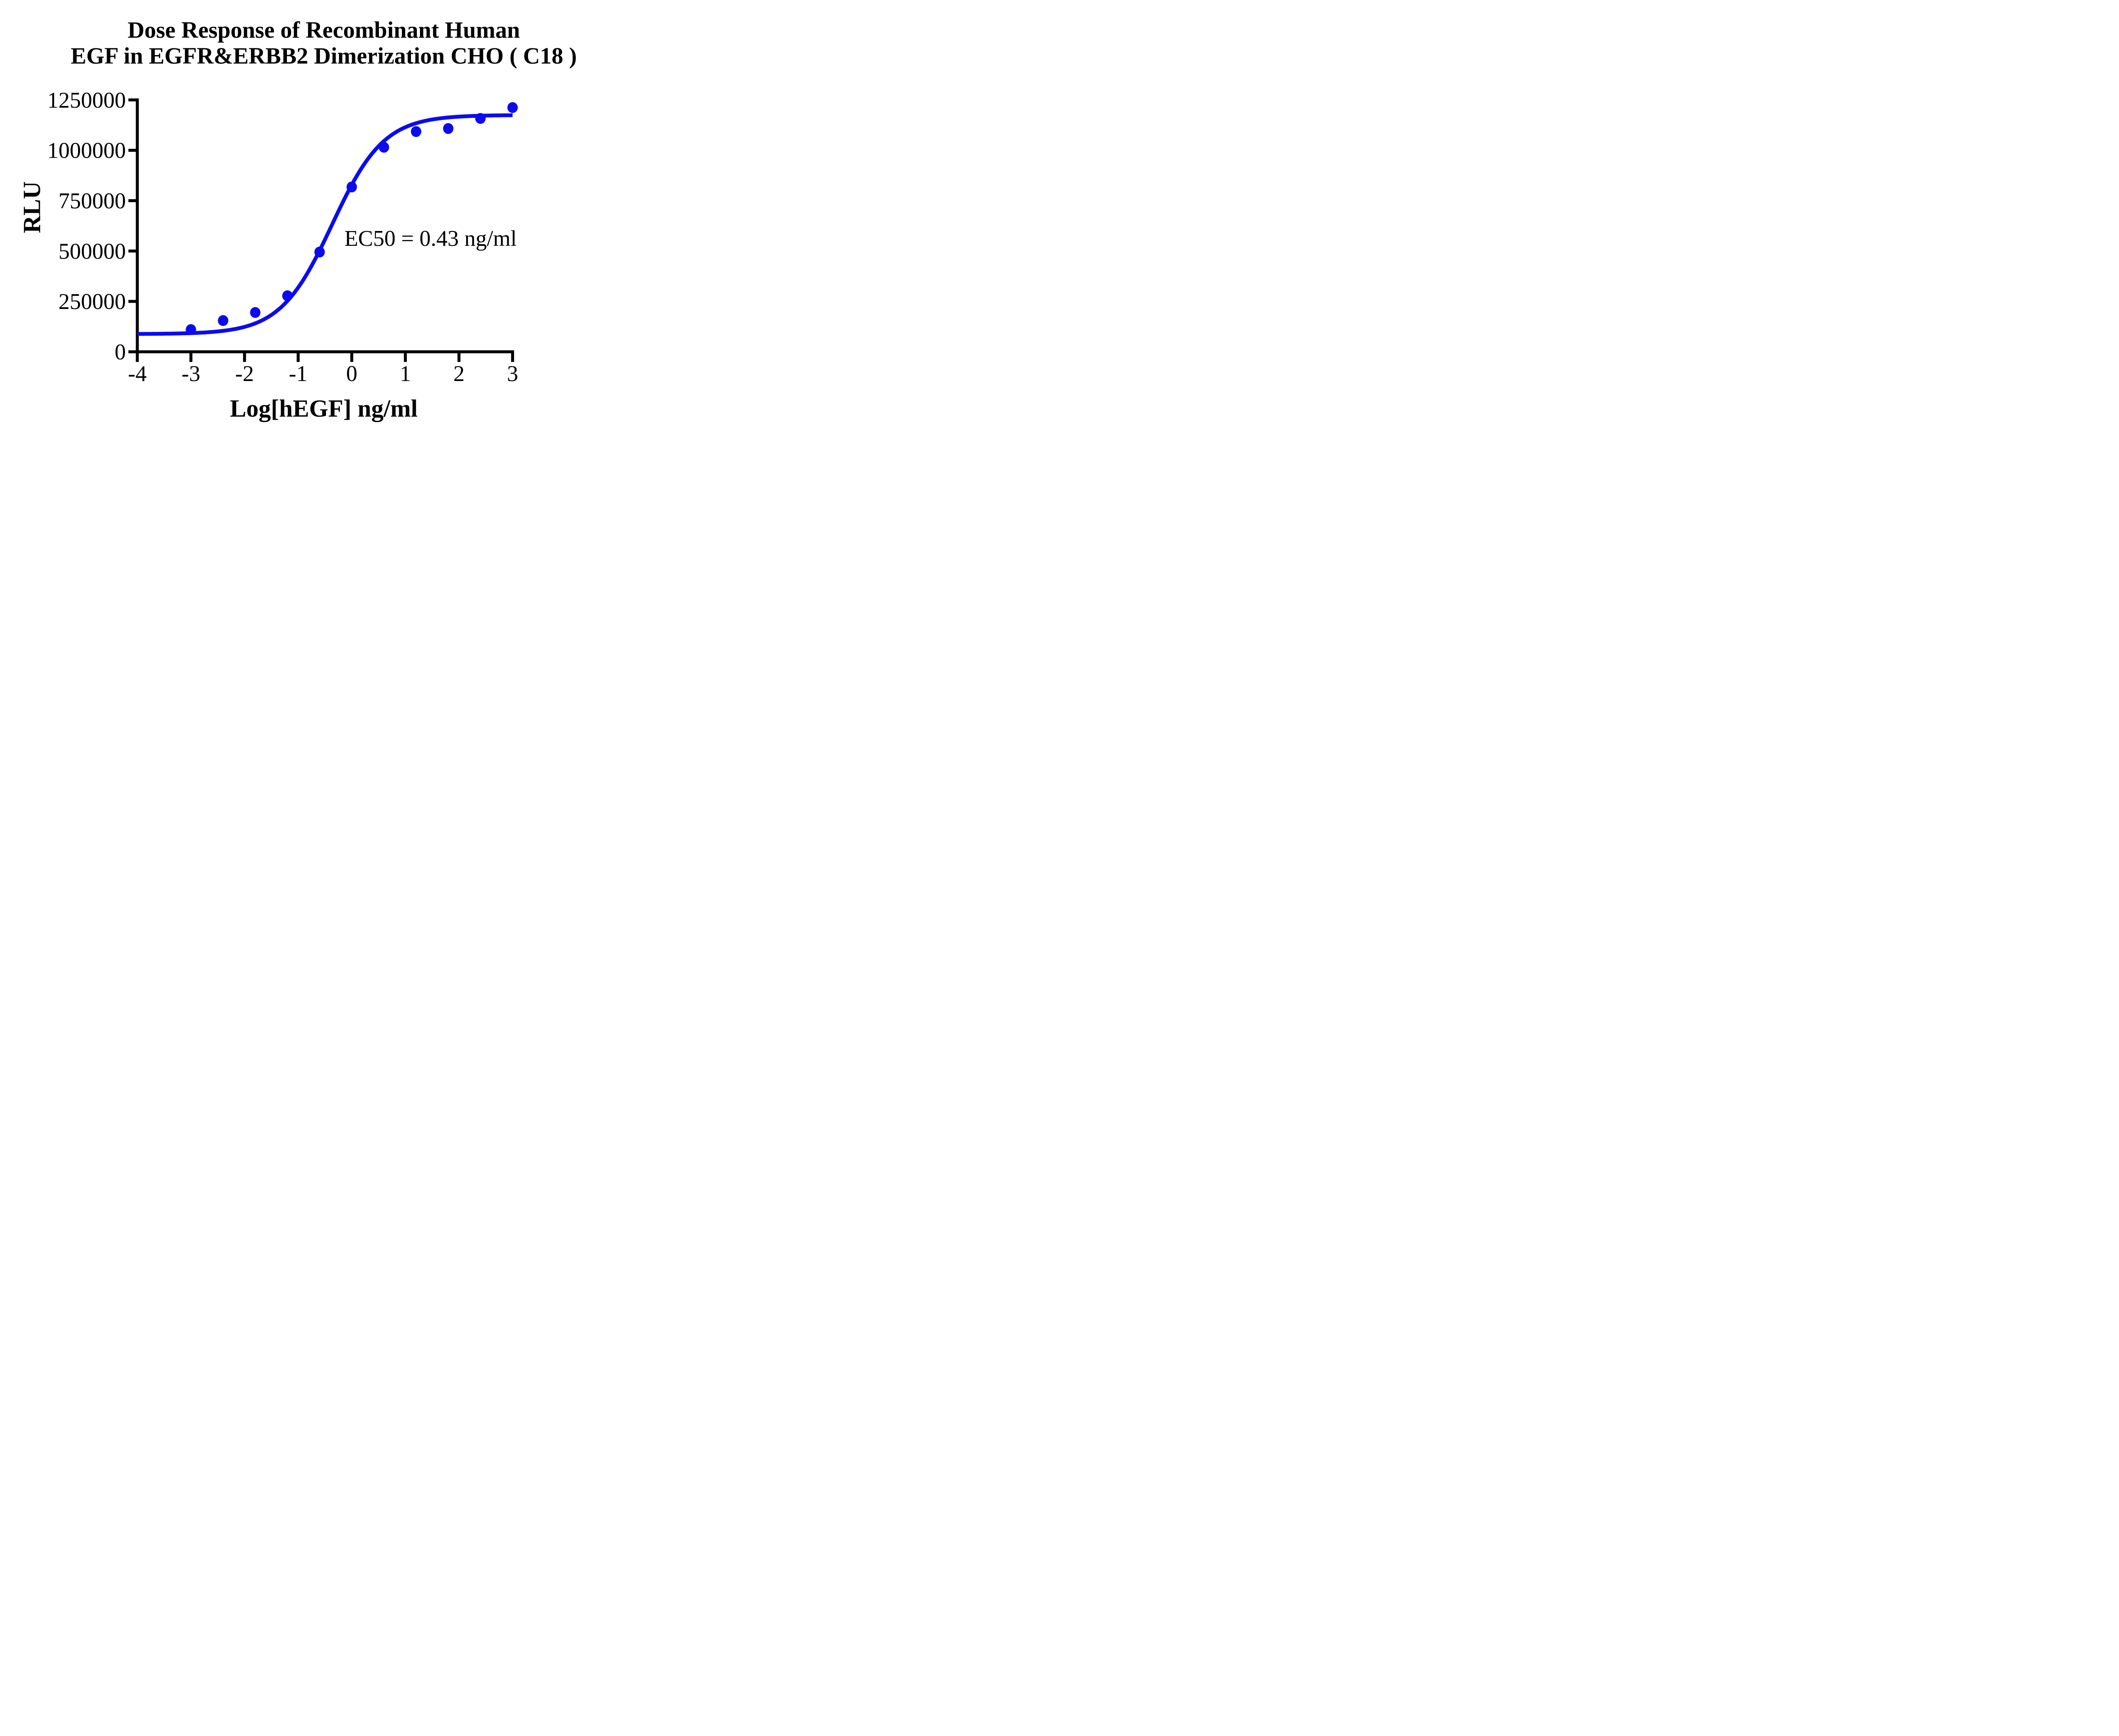 The height and width of the screenshot is (1736, 2119). Describe the element at coordinates (92, 251) in the screenshot. I see `y-tick-label: 500000` at that location.